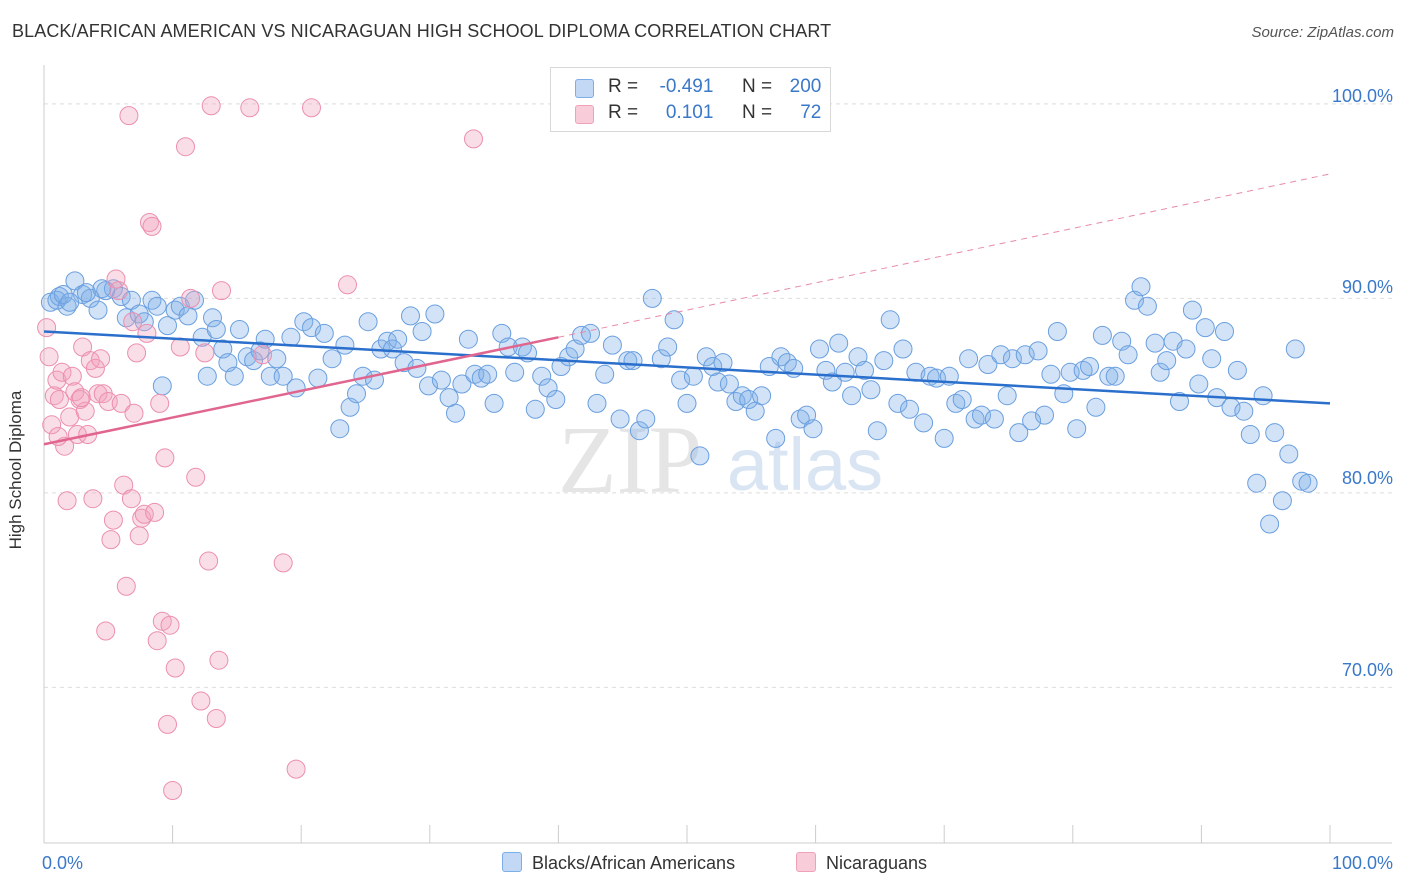 This screenshot has height=892, width=1406. What do you see at coordinates (811, 112) in the screenshot?
I see `n-value-nicaraguans: 72` at bounding box center [811, 112].